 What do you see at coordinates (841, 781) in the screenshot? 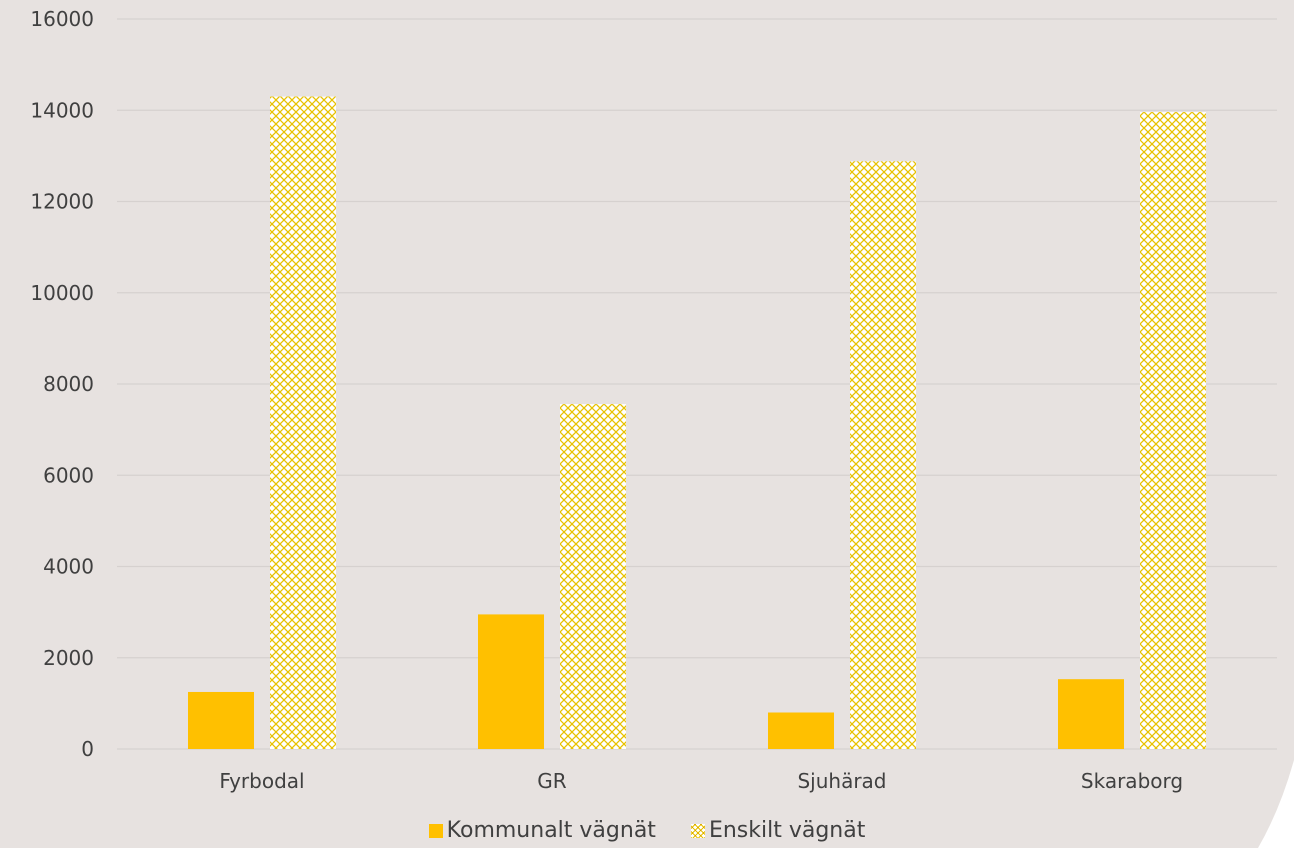
I see `x-tick-label: Sjuhärad` at bounding box center [841, 781].